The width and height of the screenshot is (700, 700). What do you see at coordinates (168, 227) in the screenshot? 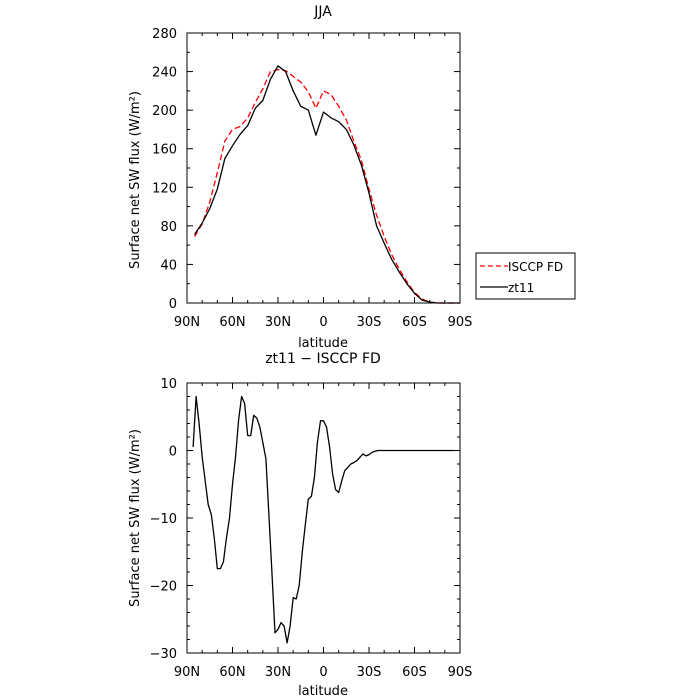
I see `y-tick-label: 80` at bounding box center [168, 227].